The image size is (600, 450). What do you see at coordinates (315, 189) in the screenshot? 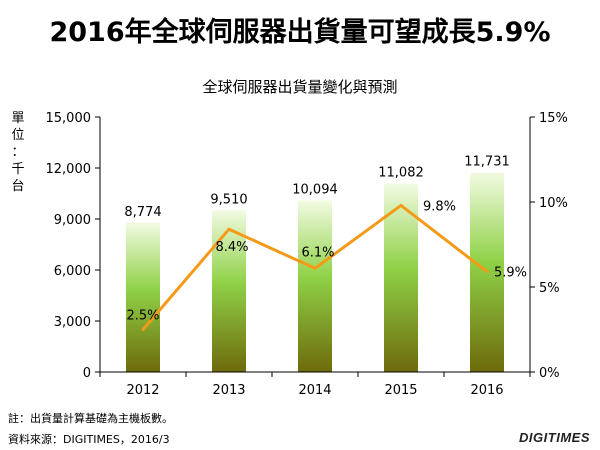
I see `bar-value-label: 10,094` at bounding box center [315, 189].